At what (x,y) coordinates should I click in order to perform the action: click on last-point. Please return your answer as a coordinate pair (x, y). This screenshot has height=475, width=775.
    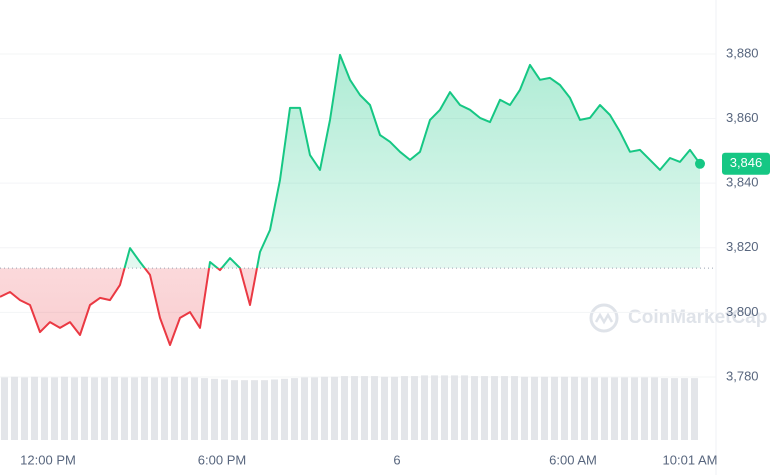
    Looking at the image, I should click on (700, 163).